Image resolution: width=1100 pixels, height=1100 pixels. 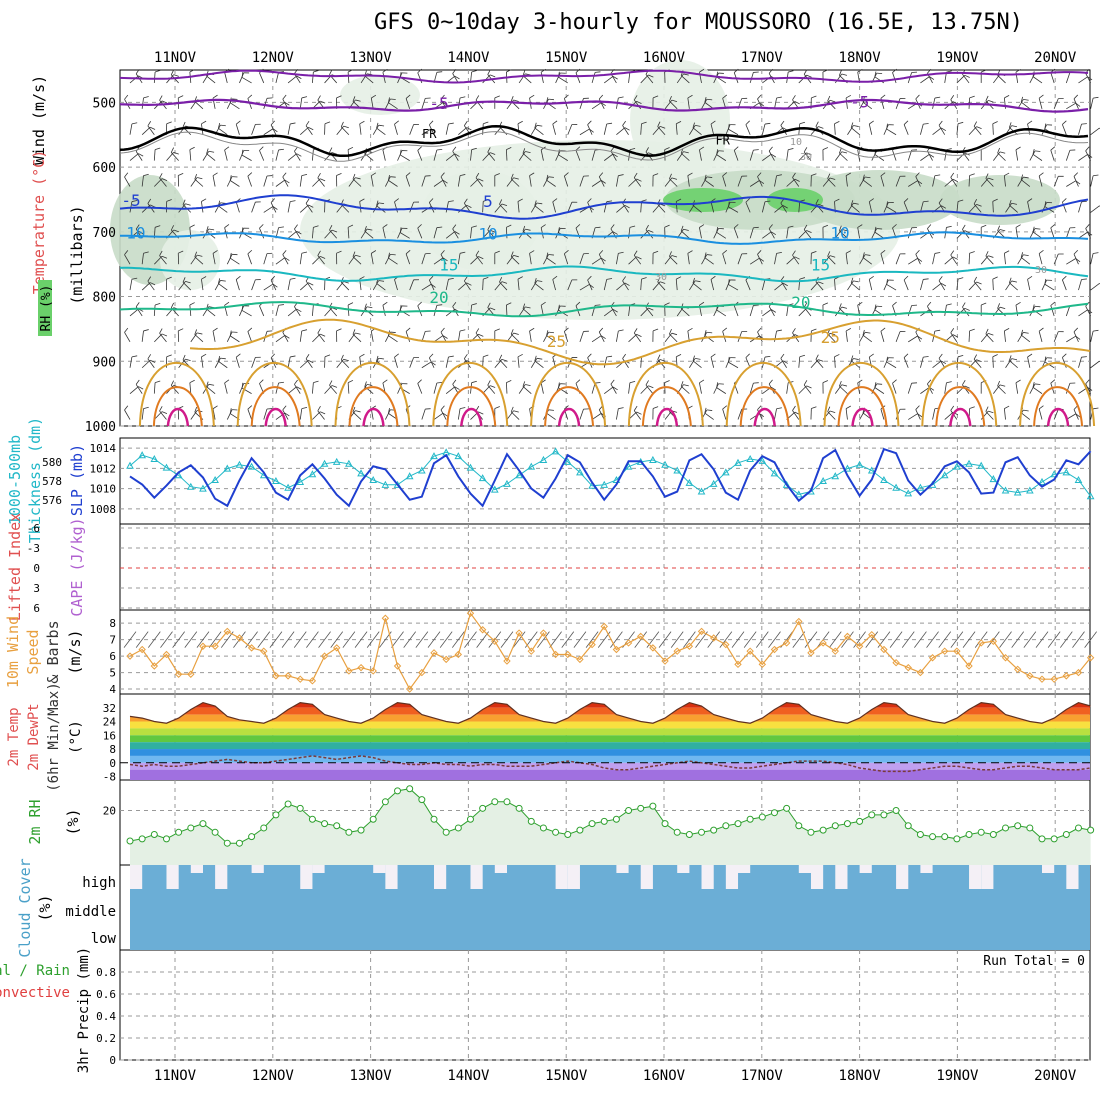 I want to click on contour-label: 10, so click(x=135, y=232).